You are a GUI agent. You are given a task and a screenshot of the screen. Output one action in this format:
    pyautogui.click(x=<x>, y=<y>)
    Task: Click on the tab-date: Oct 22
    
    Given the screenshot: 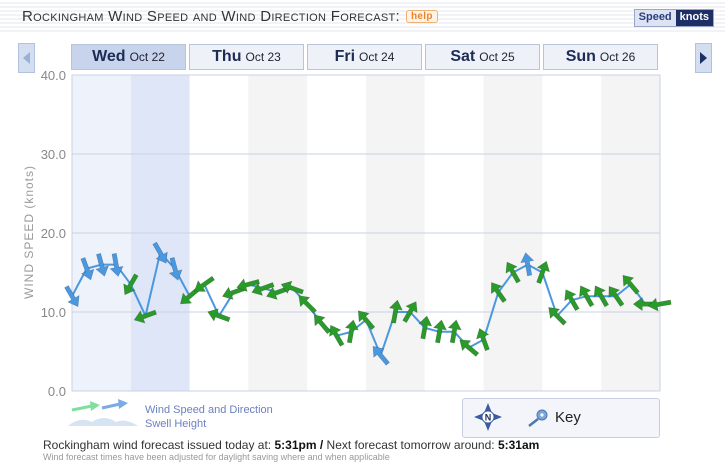 What is the action you would take?
    pyautogui.click(x=147, y=57)
    